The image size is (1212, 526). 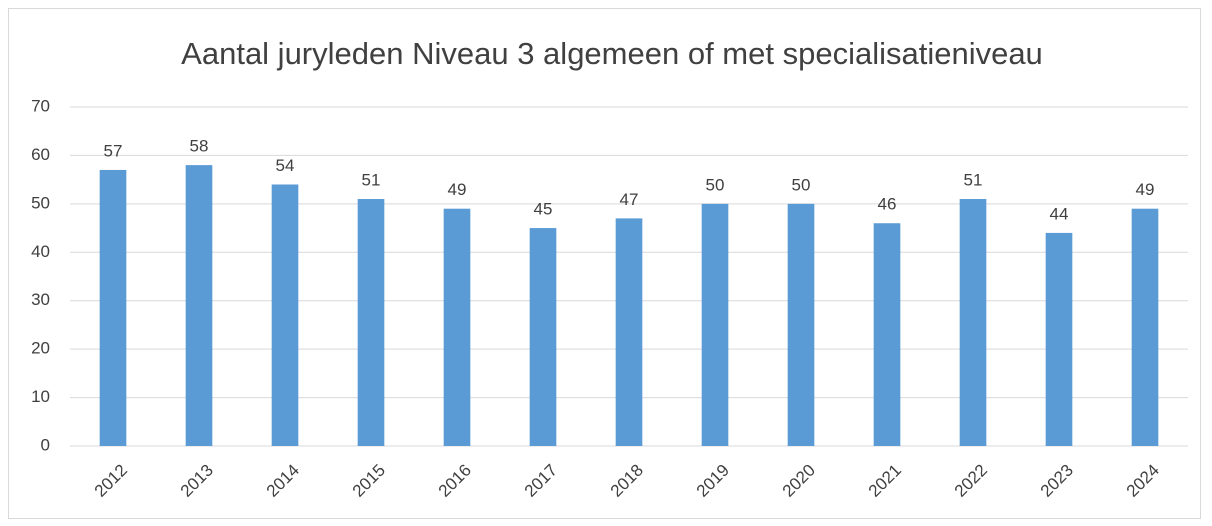 What do you see at coordinates (887, 204) in the screenshot?
I see `data-label: 46` at bounding box center [887, 204].